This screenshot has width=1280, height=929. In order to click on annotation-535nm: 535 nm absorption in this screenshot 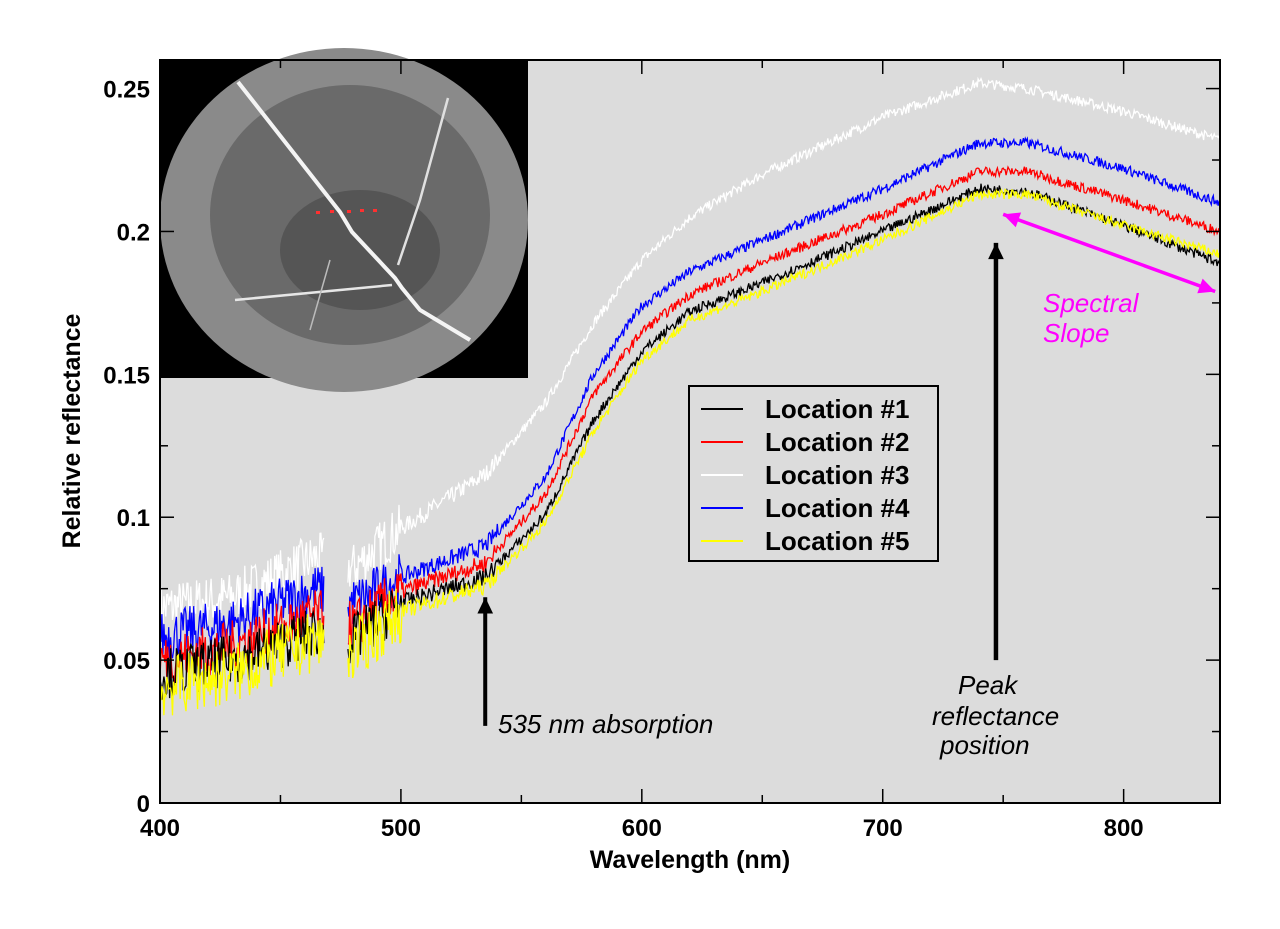, I will do `click(605, 724)`.